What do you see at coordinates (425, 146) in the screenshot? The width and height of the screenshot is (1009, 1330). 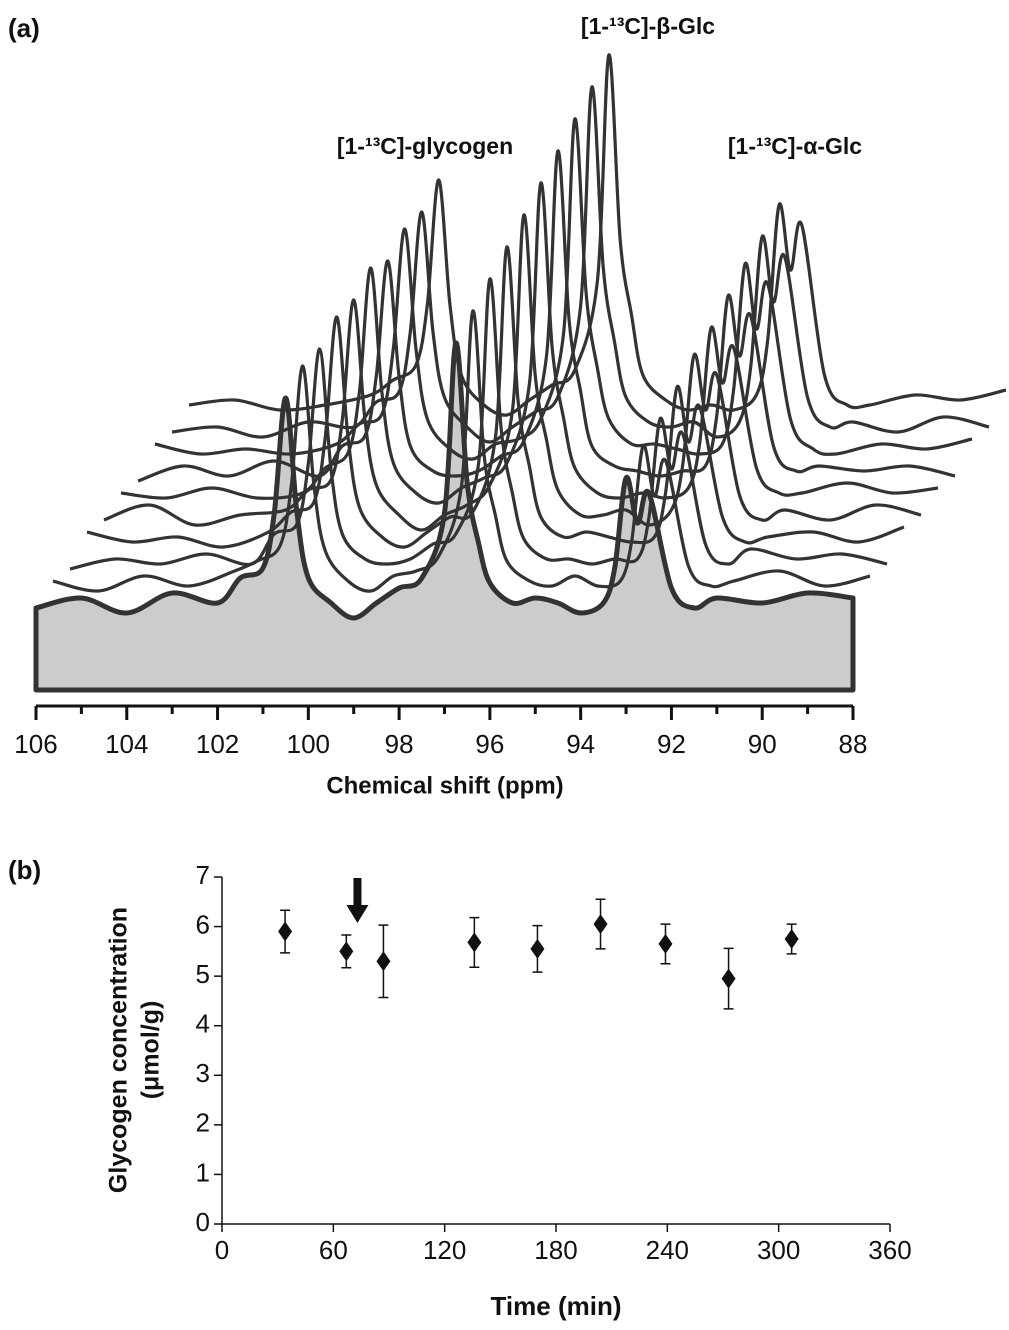 I see `peak-label: [1-¹³C]-glycogen` at bounding box center [425, 146].